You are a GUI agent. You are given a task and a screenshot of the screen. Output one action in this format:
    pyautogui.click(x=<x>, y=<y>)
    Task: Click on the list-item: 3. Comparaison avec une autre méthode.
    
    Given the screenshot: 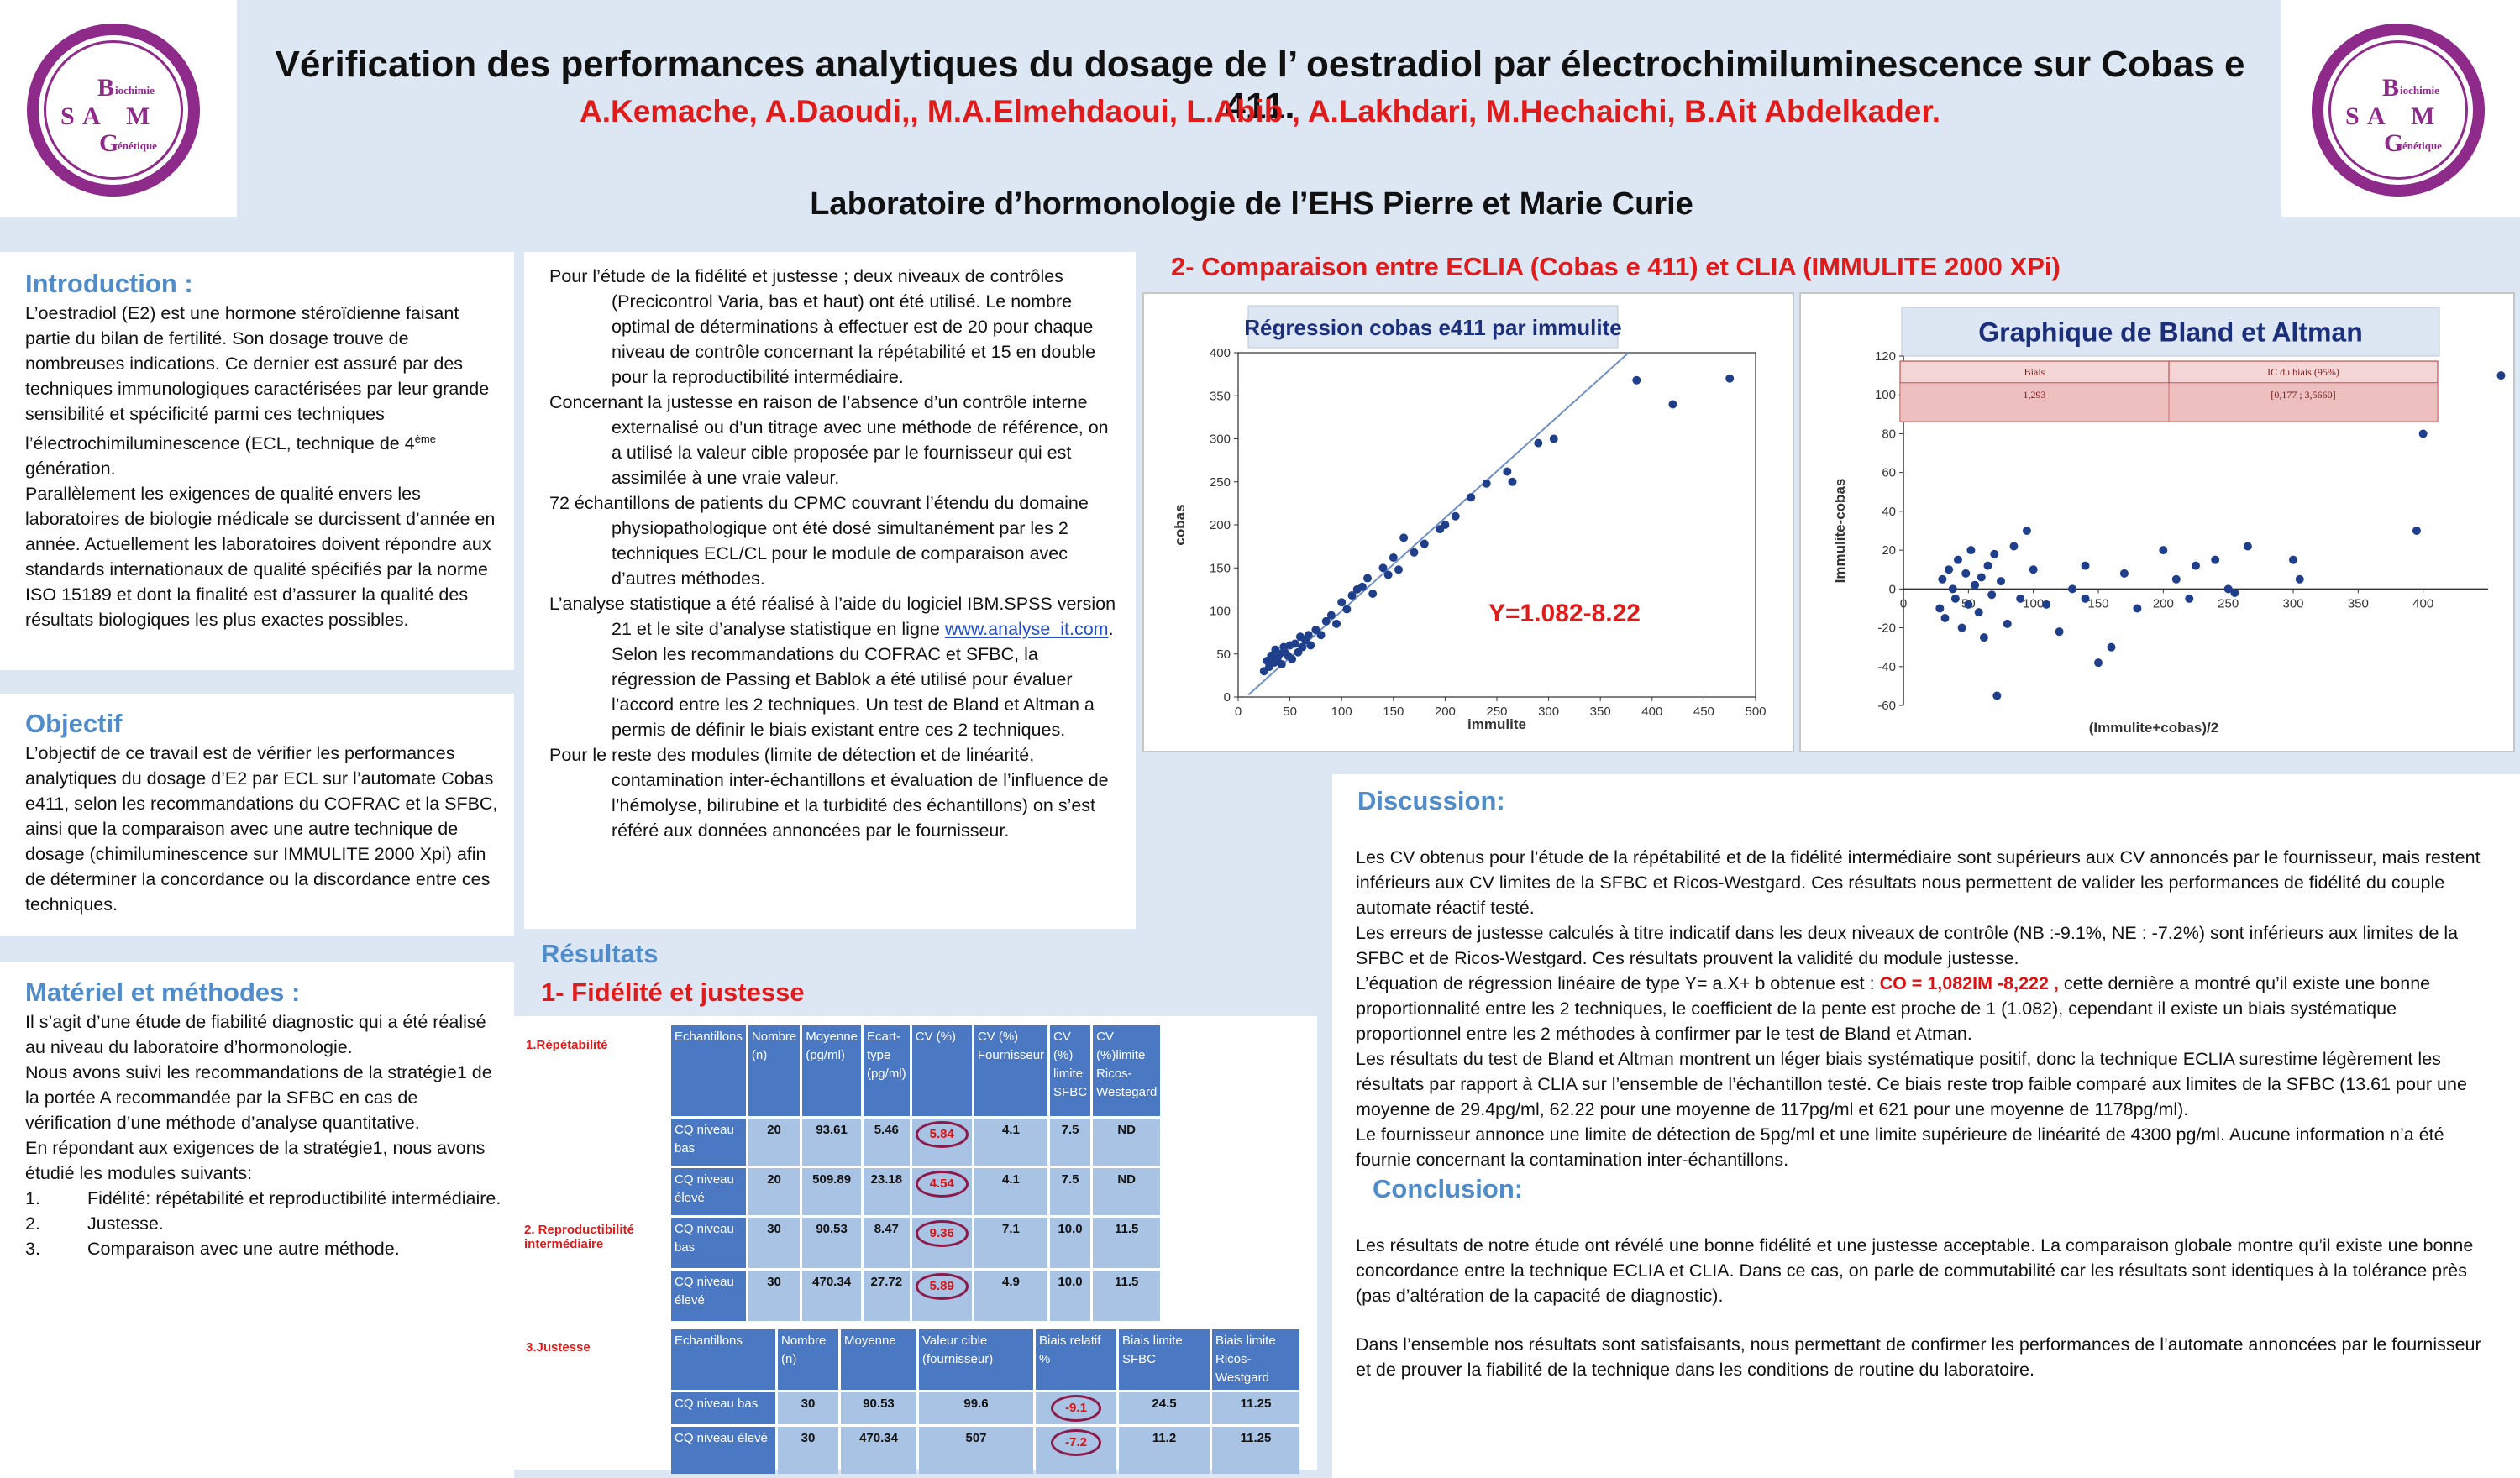 What is the action you would take?
    pyautogui.click(x=212, y=1249)
    